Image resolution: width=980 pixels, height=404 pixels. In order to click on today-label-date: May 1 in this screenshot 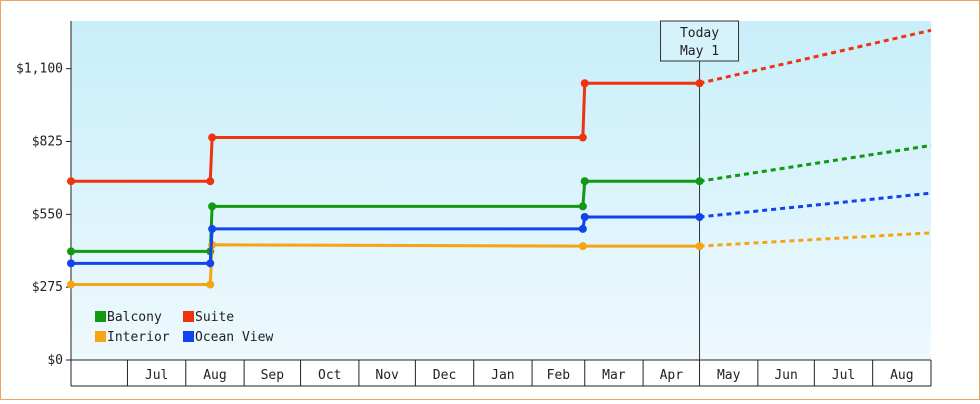, I will do `click(699, 51)`.